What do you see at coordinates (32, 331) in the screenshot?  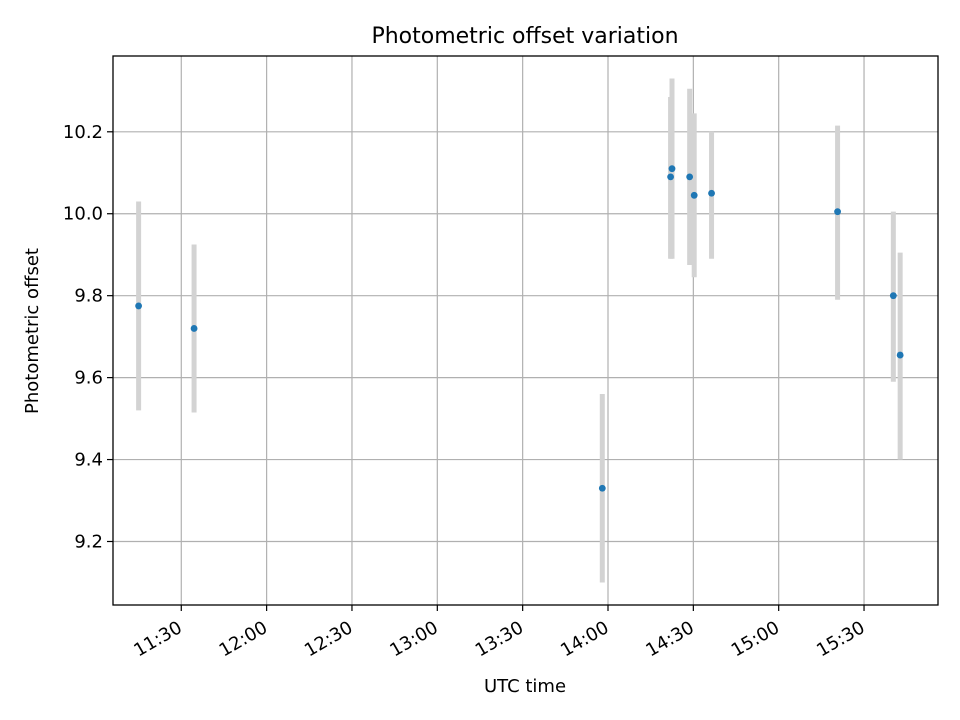 I see `y-axis-label: Photometric offset` at bounding box center [32, 331].